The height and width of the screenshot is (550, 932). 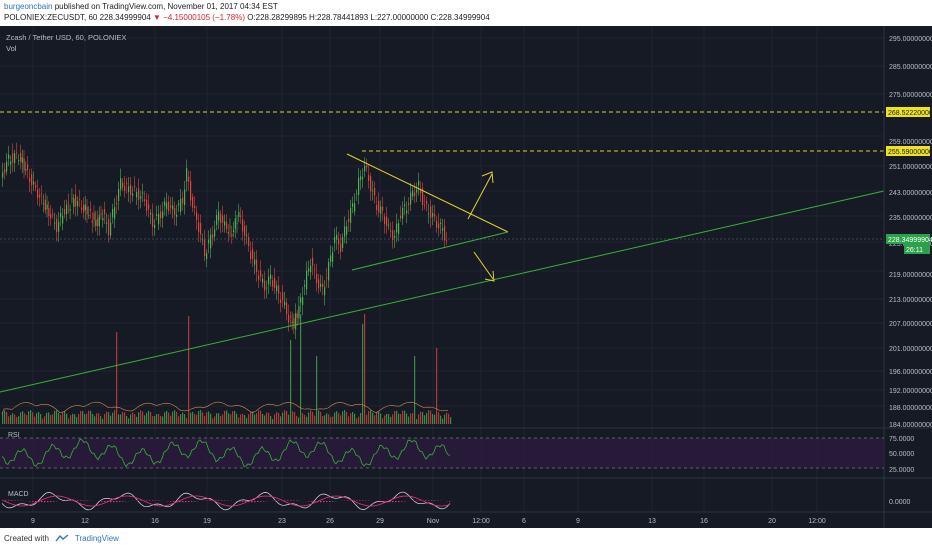 What do you see at coordinates (430, 251) in the screenshot?
I see `triangle-lower-line` at bounding box center [430, 251].